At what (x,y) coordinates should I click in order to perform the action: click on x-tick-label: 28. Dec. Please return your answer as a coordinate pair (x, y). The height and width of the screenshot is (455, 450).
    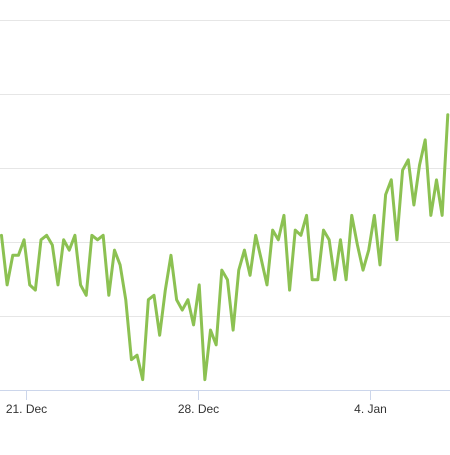
    Looking at the image, I should click on (198, 409).